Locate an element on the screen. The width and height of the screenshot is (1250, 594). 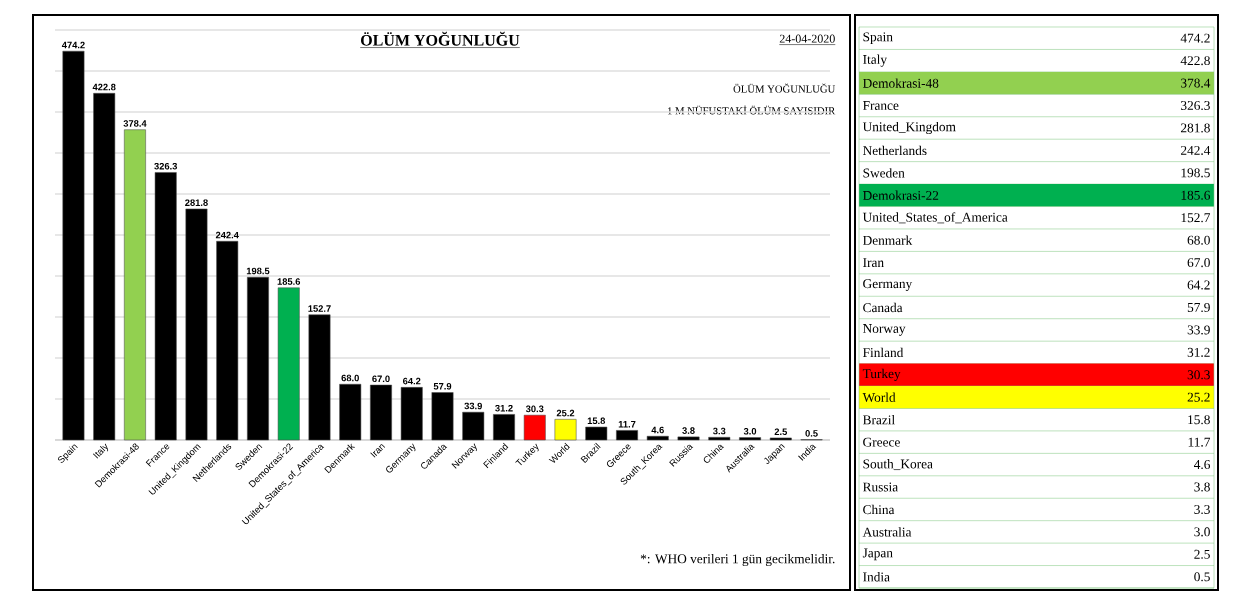
text: 3.8 is located at coordinates (1202, 487).